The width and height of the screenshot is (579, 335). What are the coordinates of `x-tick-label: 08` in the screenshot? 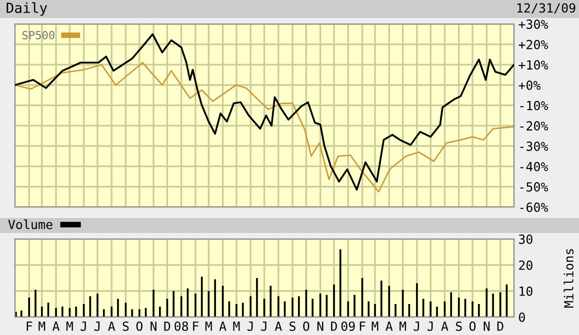 It's located at (181, 326).